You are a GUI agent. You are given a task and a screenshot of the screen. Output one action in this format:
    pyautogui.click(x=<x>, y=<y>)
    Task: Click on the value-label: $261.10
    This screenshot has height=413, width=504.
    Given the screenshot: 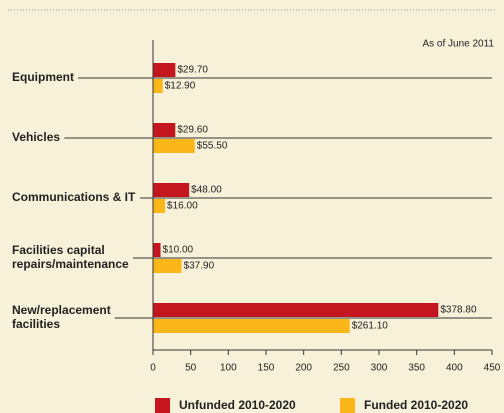 What is the action you would take?
    pyautogui.click(x=370, y=326)
    